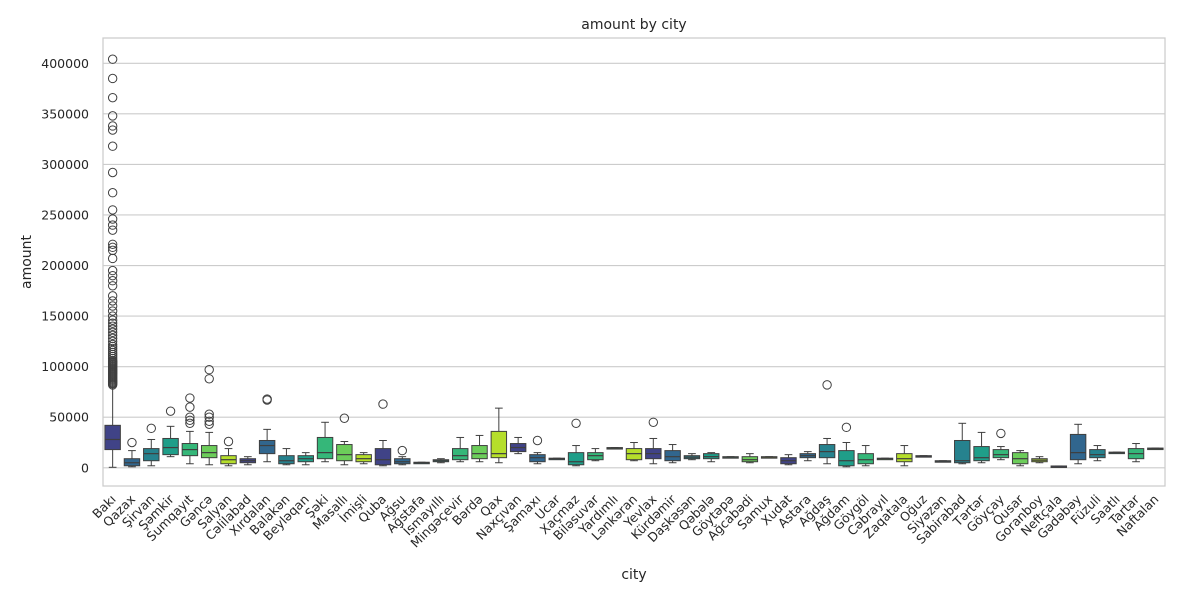  Describe the element at coordinates (65, 316) in the screenshot. I see `y-tick-label: 150000` at that location.